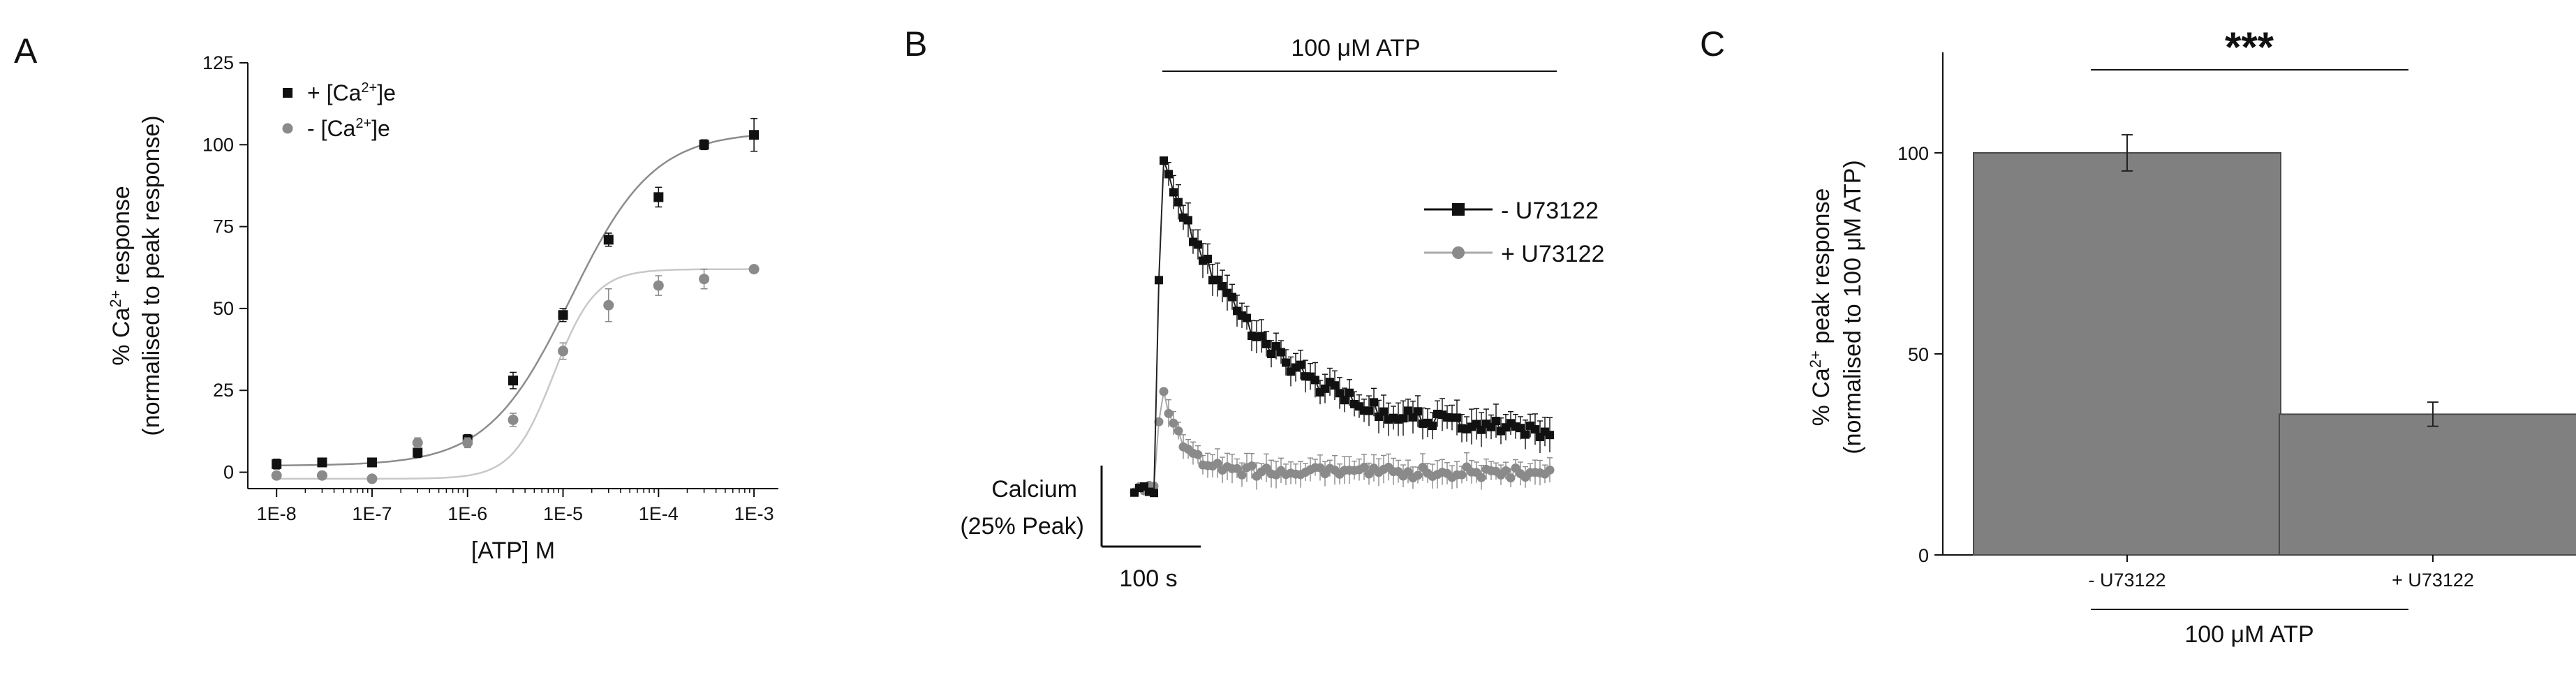 This screenshot has width=2576, height=675. I want to click on legend-marker-plus-u73122, so click(1458, 253).